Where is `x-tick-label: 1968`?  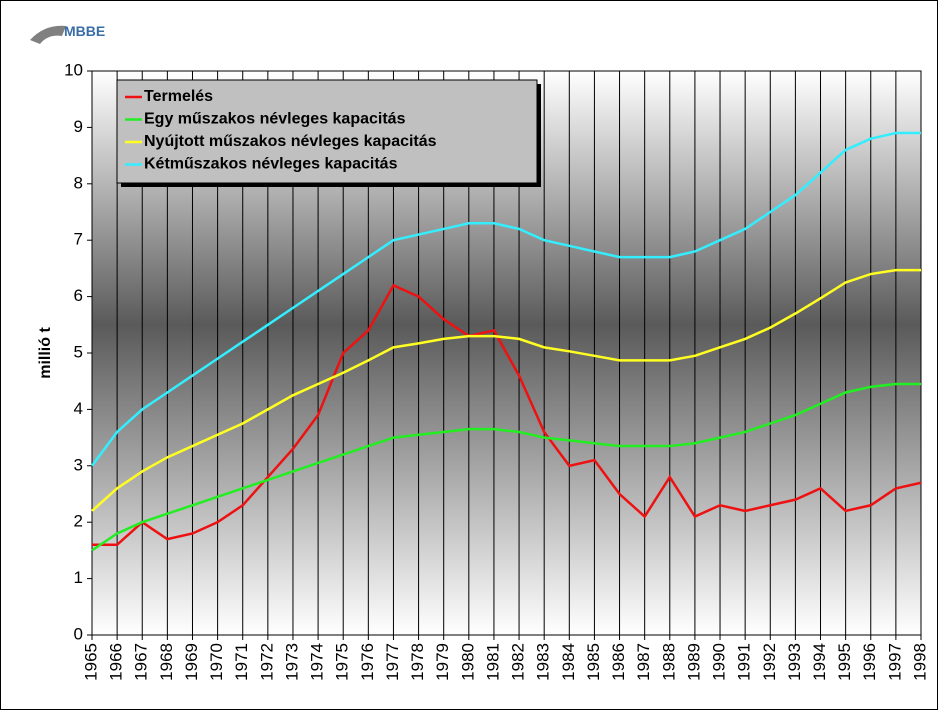
x-tick-label: 1968 is located at coordinates (166, 662).